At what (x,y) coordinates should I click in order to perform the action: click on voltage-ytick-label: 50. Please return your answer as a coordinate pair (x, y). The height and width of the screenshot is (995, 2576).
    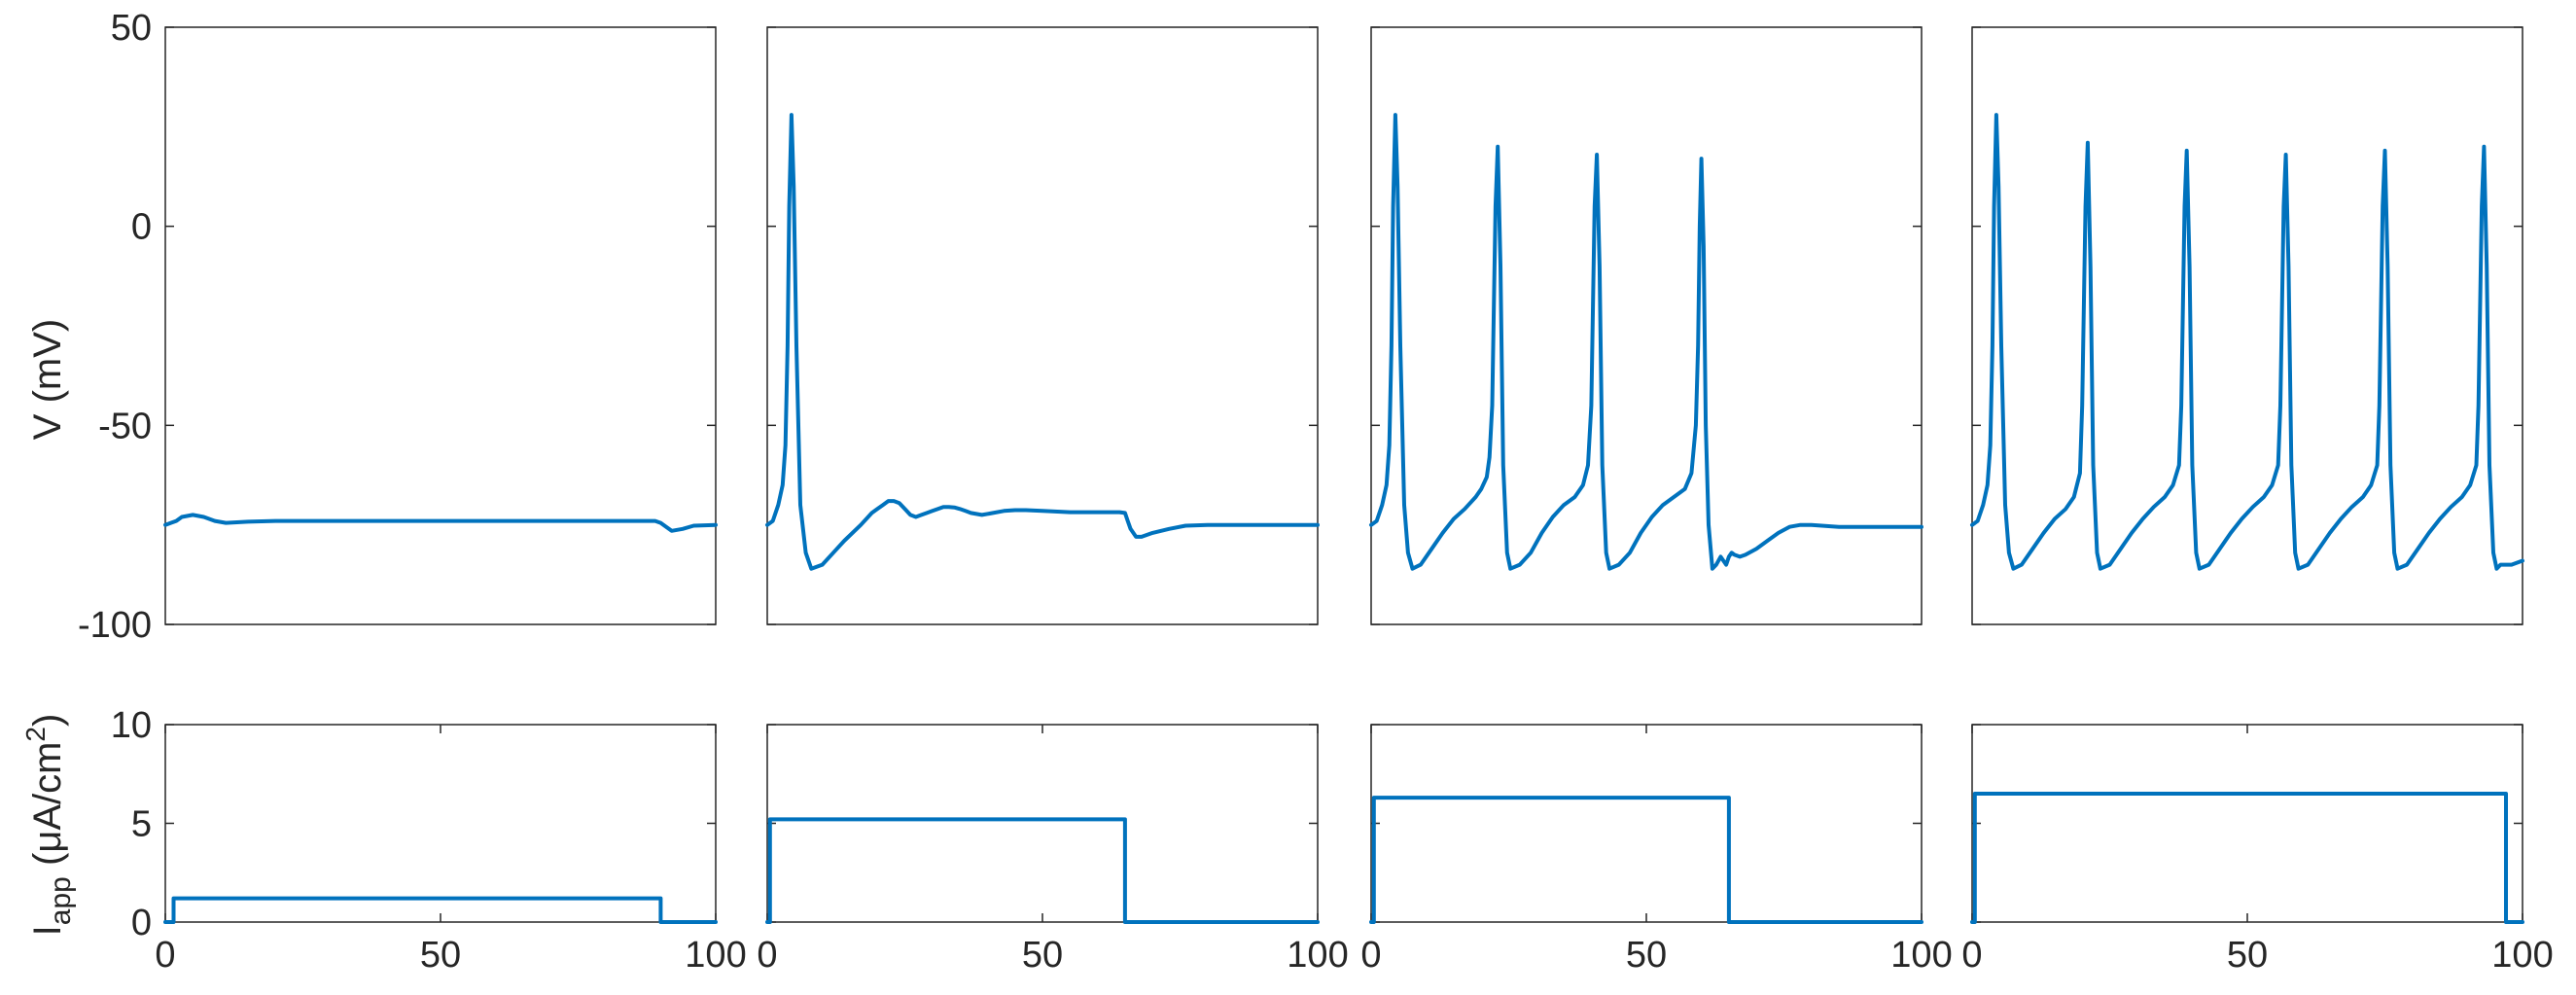
    Looking at the image, I should click on (131, 29).